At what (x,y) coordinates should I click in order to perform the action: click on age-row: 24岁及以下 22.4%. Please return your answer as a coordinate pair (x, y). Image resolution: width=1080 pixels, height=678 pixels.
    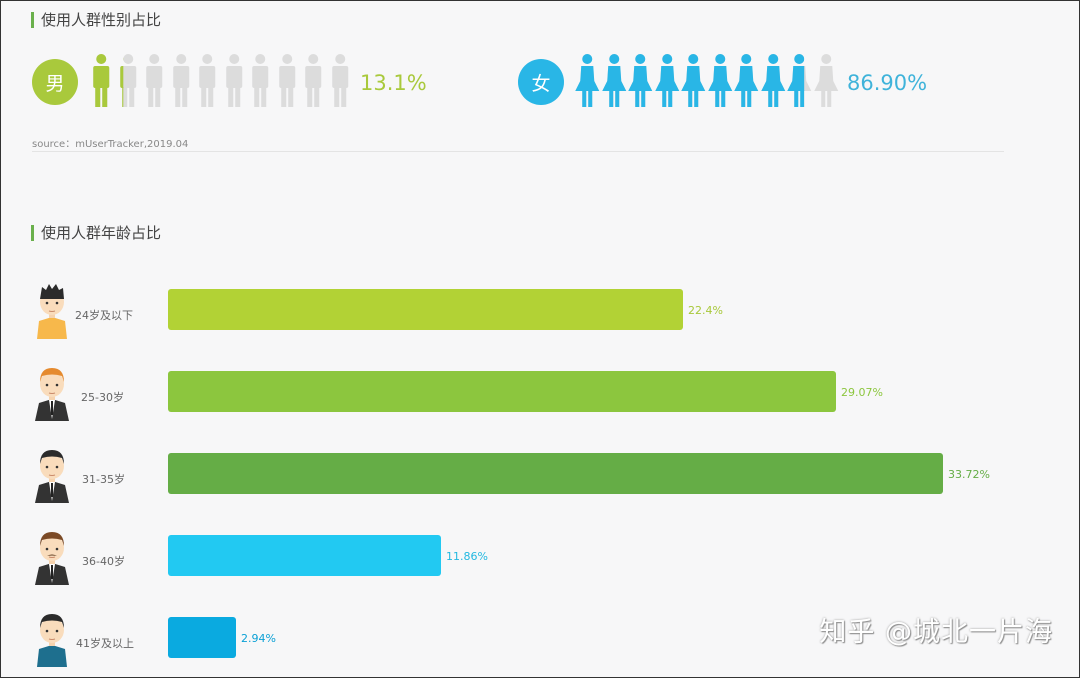
    Looking at the image, I should click on (540, 311).